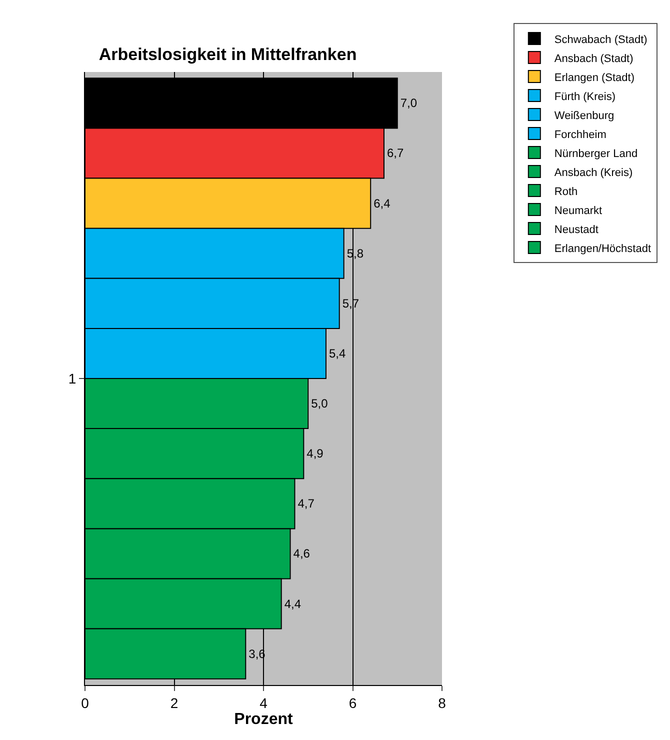  What do you see at coordinates (319, 403) in the screenshot?
I see `data-label: 5,0` at bounding box center [319, 403].